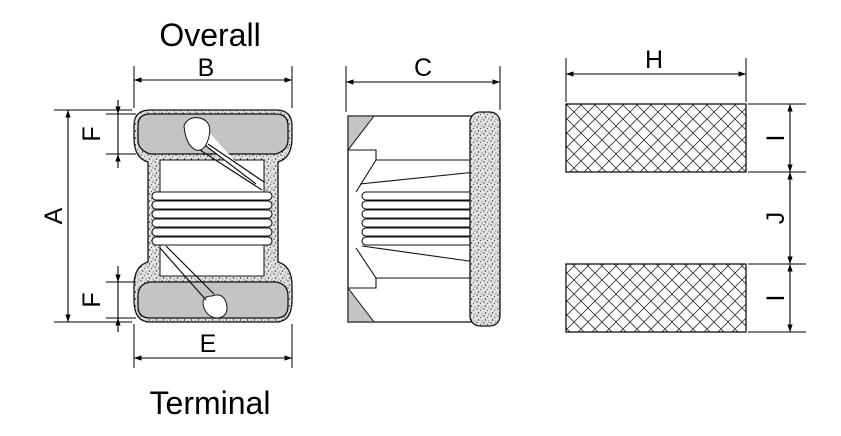 This screenshot has height=436, width=841. What do you see at coordinates (423, 68) in the screenshot?
I see `dim-label-C: C` at bounding box center [423, 68].